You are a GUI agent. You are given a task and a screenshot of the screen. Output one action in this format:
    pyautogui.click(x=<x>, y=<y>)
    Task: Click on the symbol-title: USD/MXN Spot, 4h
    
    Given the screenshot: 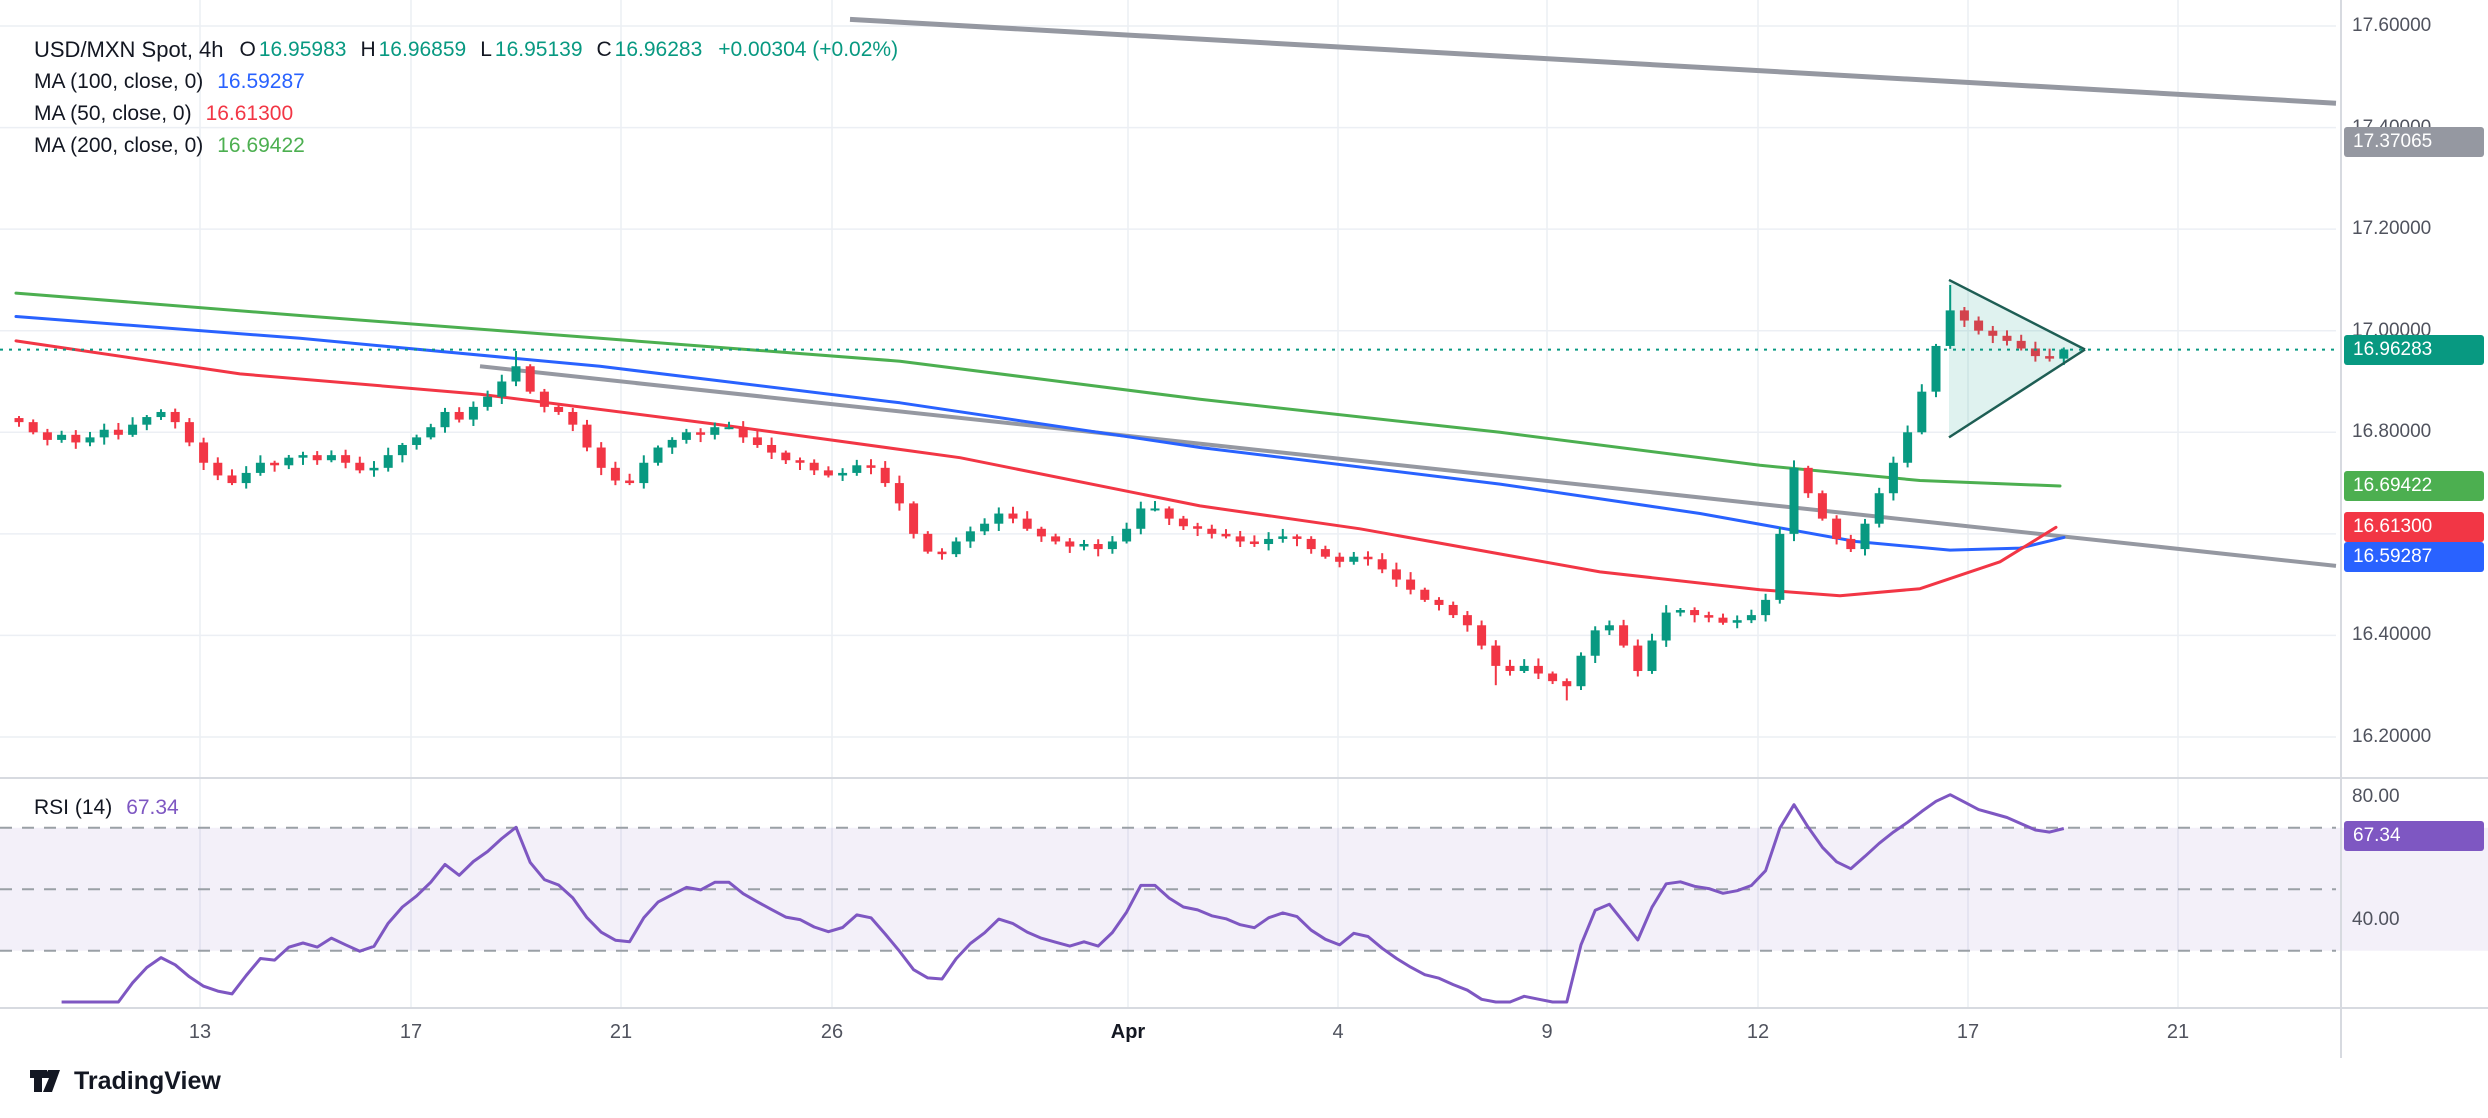 What is the action you would take?
    pyautogui.click(x=129, y=49)
    